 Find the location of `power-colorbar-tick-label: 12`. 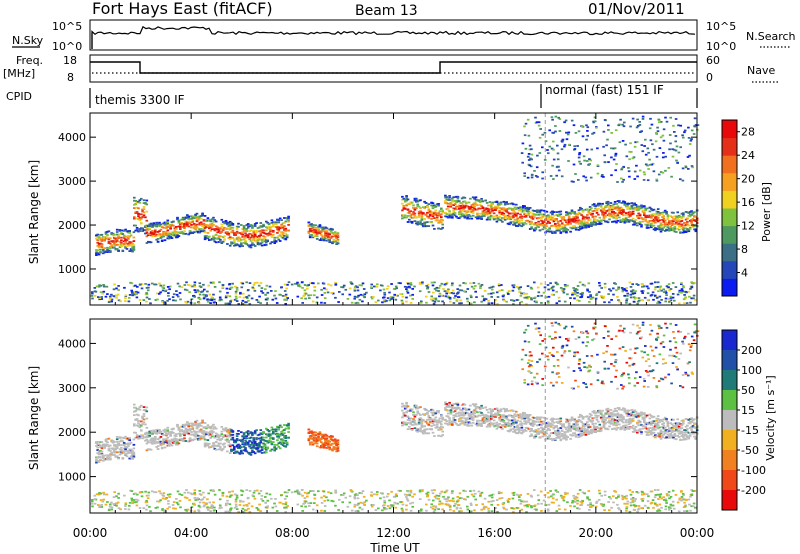

power-colorbar-tick-label: 12 is located at coordinates (748, 226).